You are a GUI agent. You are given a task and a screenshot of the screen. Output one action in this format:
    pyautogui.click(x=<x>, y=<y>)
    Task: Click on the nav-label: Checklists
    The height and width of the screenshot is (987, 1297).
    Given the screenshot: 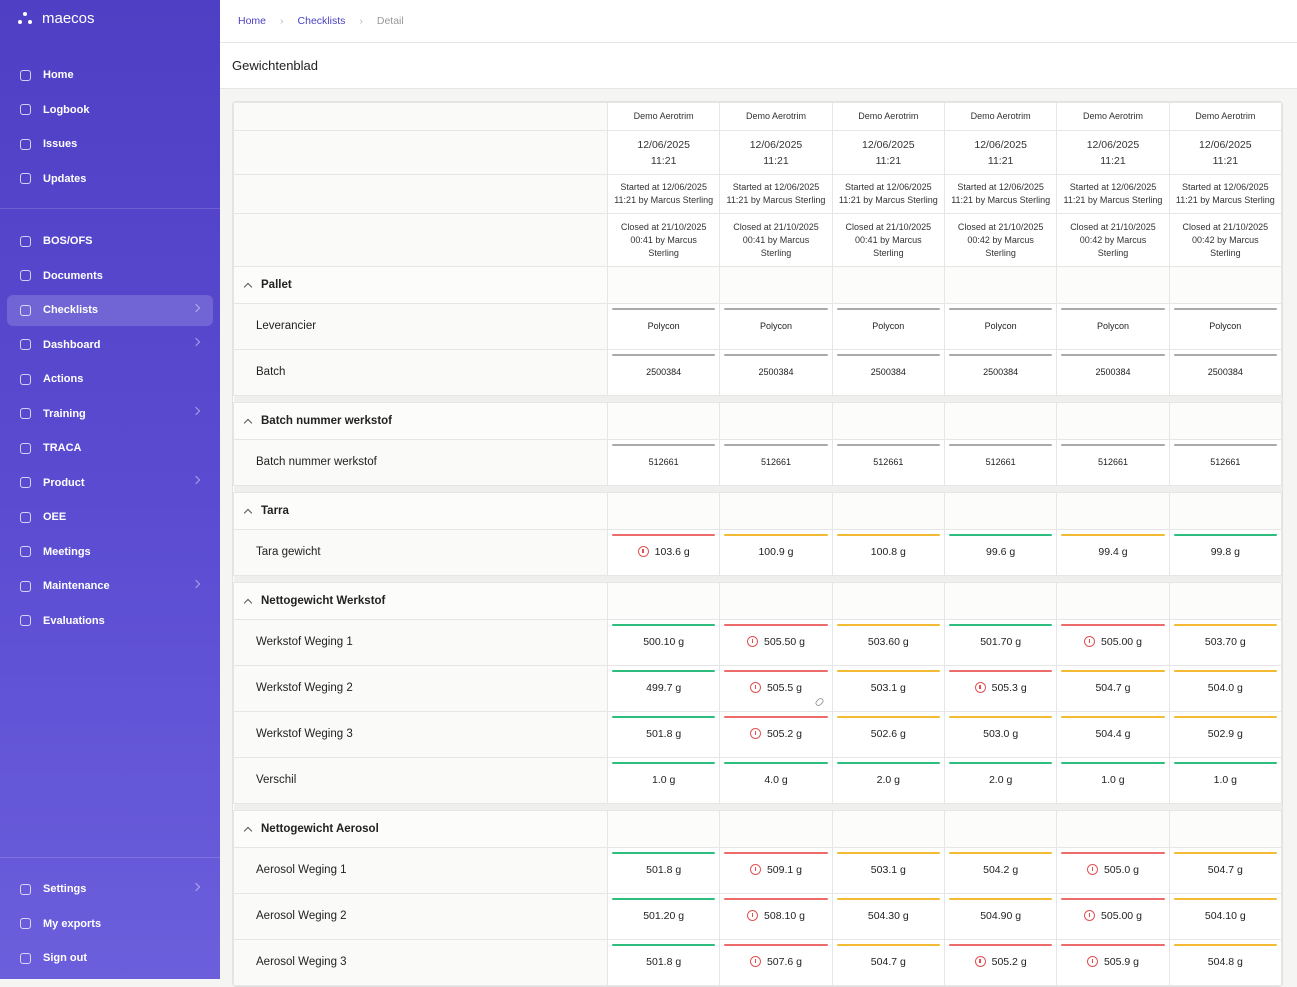 What is the action you would take?
    pyautogui.click(x=71, y=310)
    